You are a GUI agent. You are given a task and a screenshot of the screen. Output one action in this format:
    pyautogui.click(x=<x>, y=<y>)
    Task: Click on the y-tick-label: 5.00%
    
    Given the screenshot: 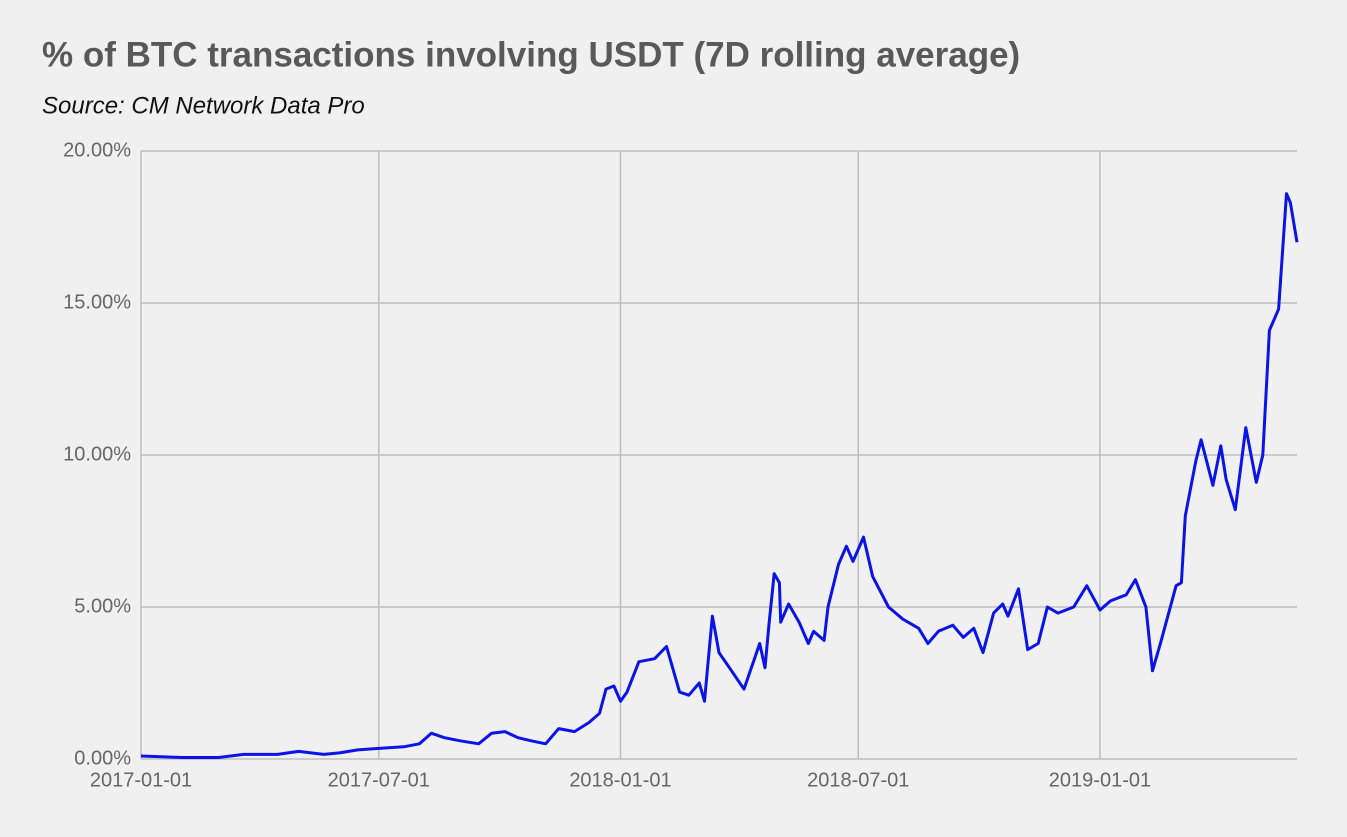 What is the action you would take?
    pyautogui.click(x=102, y=606)
    